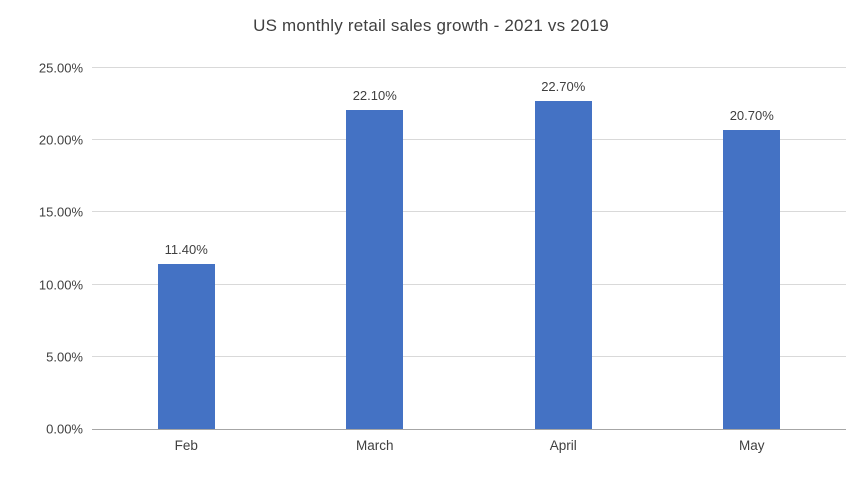  What do you see at coordinates (374, 445) in the screenshot?
I see `x-axis-category-label: March` at bounding box center [374, 445].